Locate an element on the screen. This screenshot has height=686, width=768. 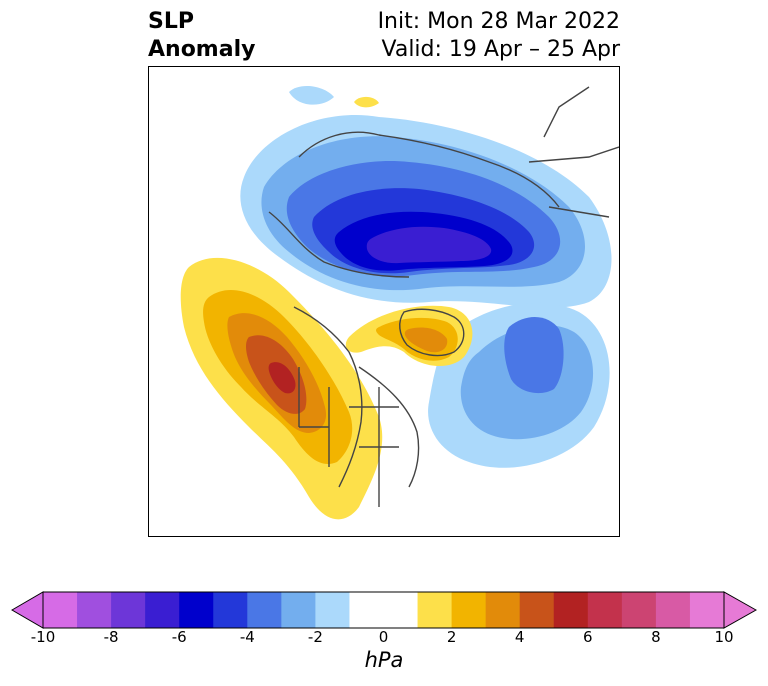
title-left: SLP Anomaly is located at coordinates (201, 36).